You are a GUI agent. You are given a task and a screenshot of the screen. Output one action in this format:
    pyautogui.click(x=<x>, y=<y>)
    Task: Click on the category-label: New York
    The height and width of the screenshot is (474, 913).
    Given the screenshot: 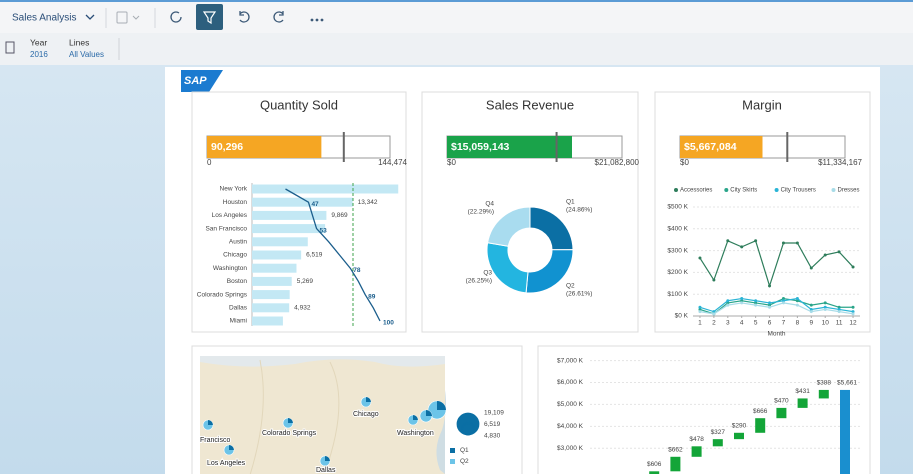 What is the action you would take?
    pyautogui.click(x=234, y=189)
    